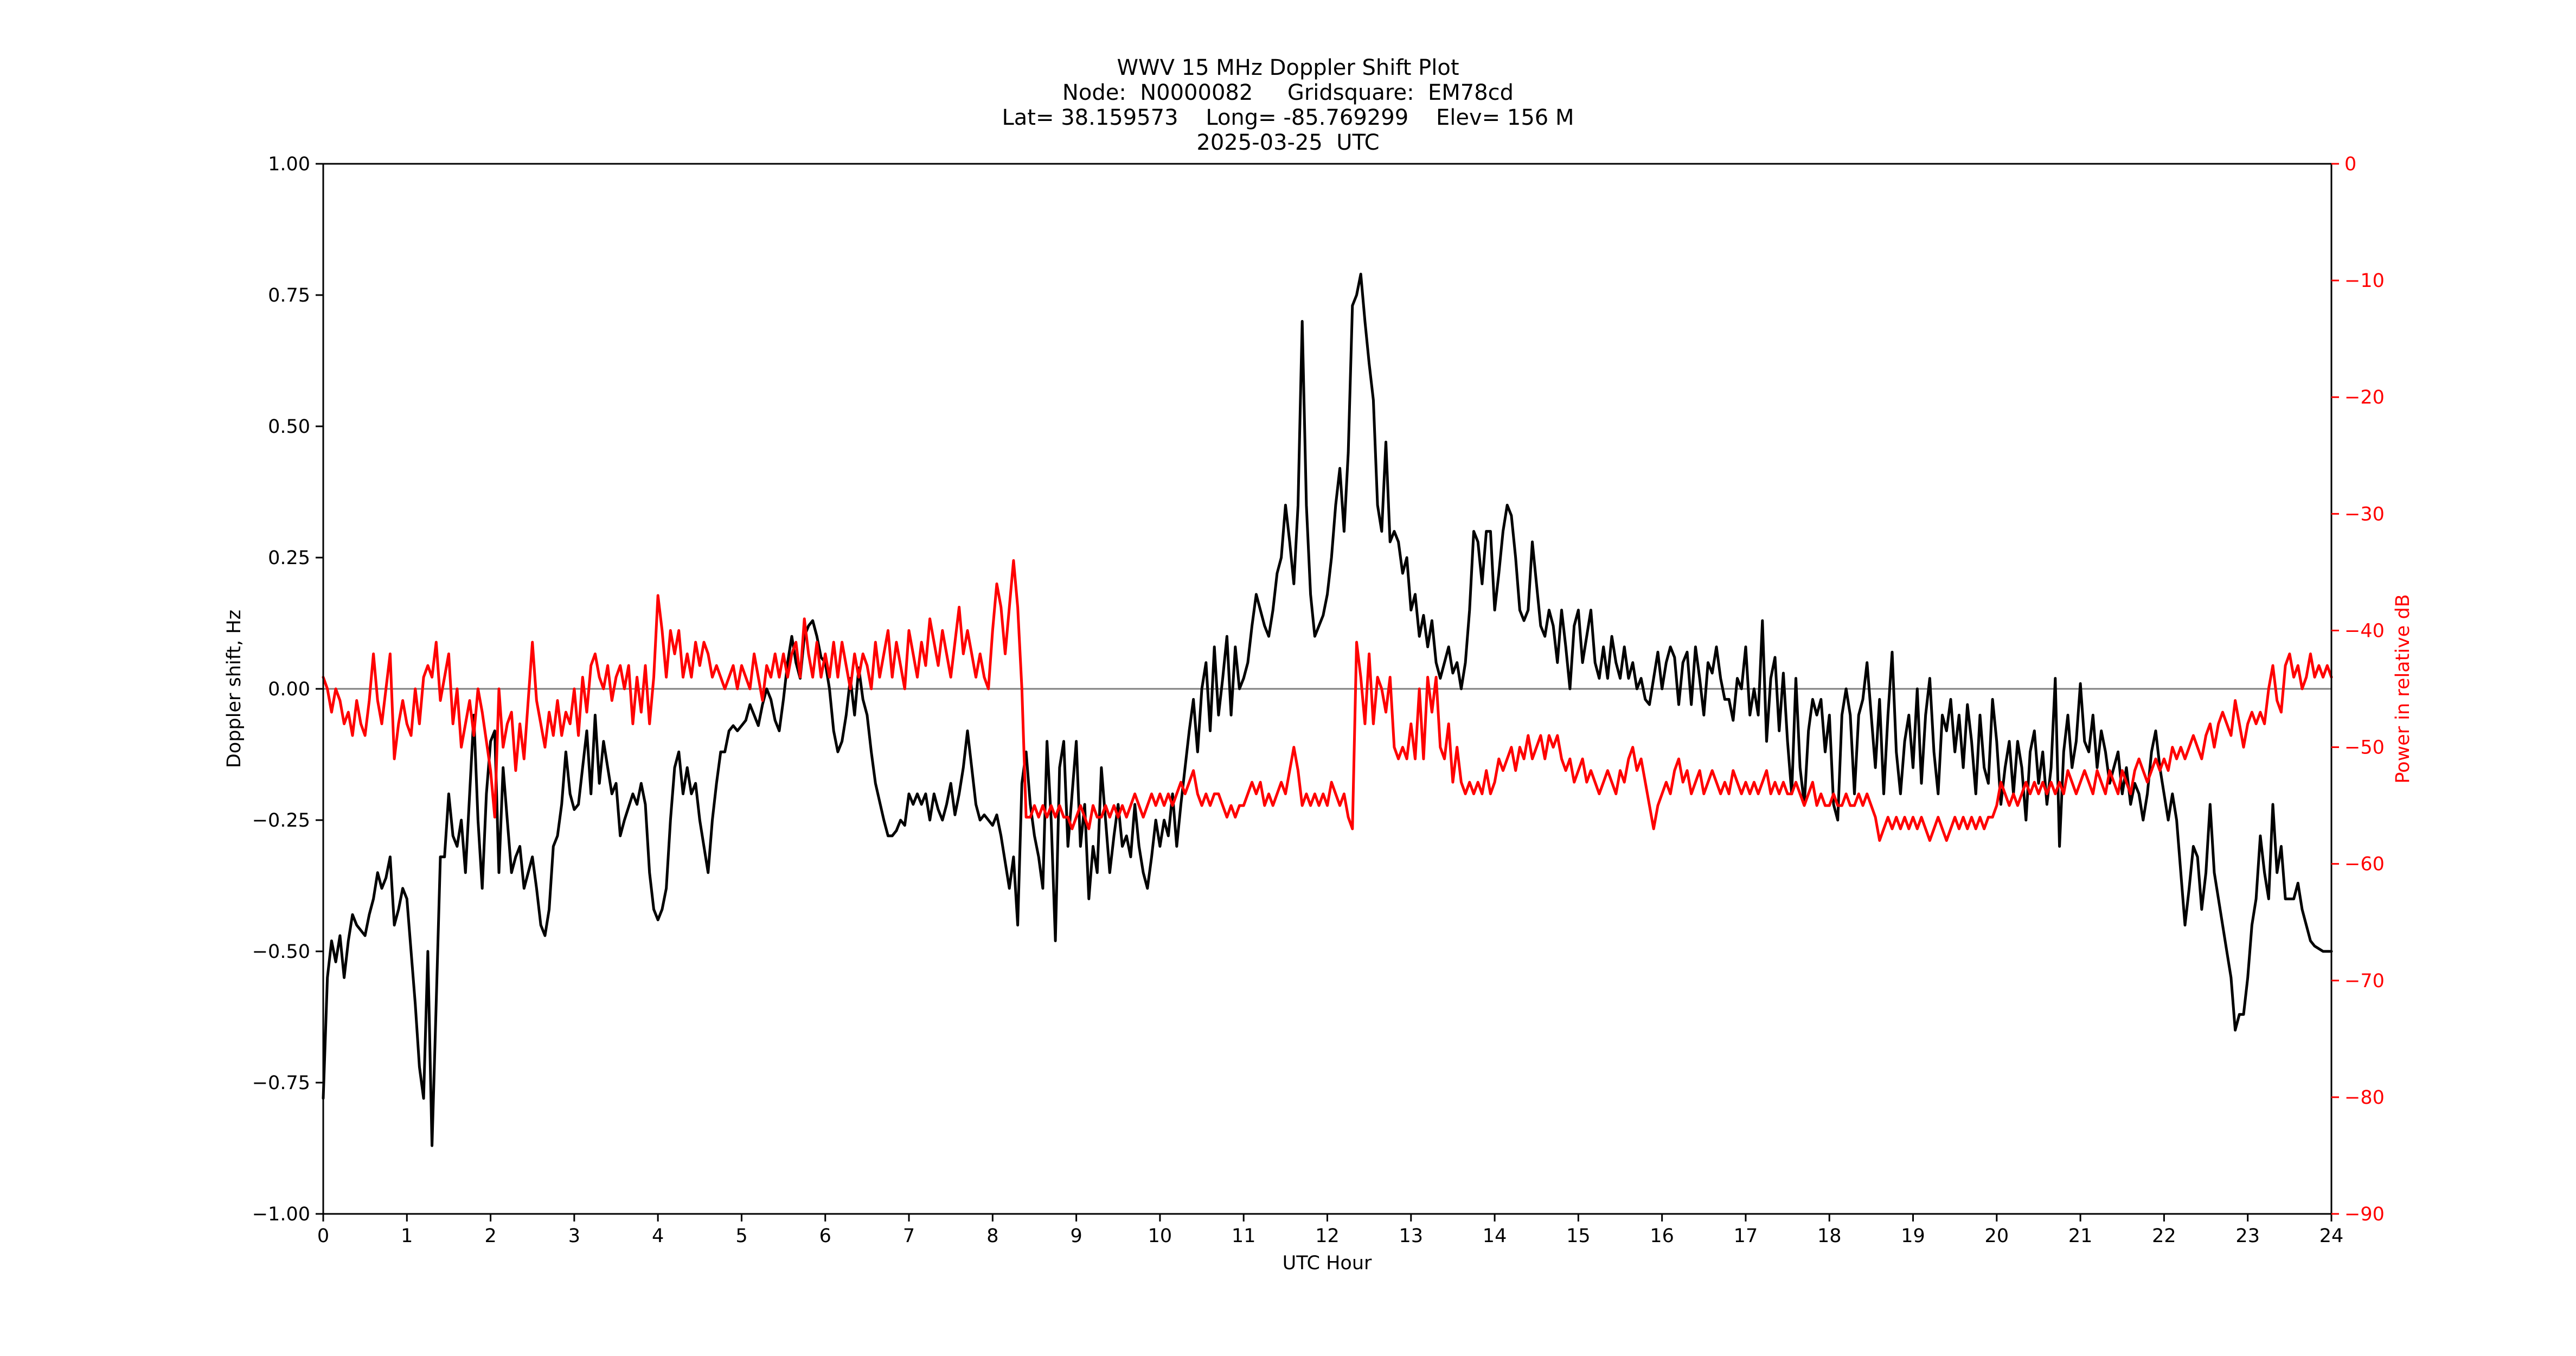 The width and height of the screenshot is (2576, 1356). Describe the element at coordinates (1288, 142) in the screenshot. I see `chart-title-line-4: 2025-03-25 UTC` at that location.